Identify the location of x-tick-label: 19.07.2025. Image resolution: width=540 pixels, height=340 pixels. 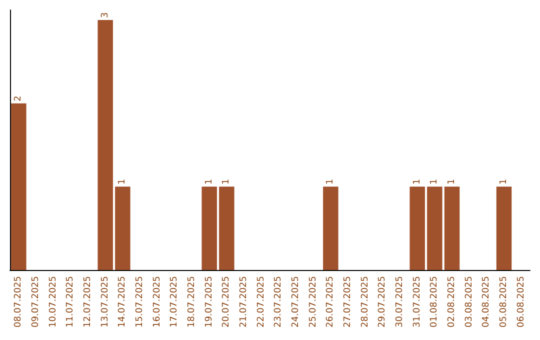
(209, 302).